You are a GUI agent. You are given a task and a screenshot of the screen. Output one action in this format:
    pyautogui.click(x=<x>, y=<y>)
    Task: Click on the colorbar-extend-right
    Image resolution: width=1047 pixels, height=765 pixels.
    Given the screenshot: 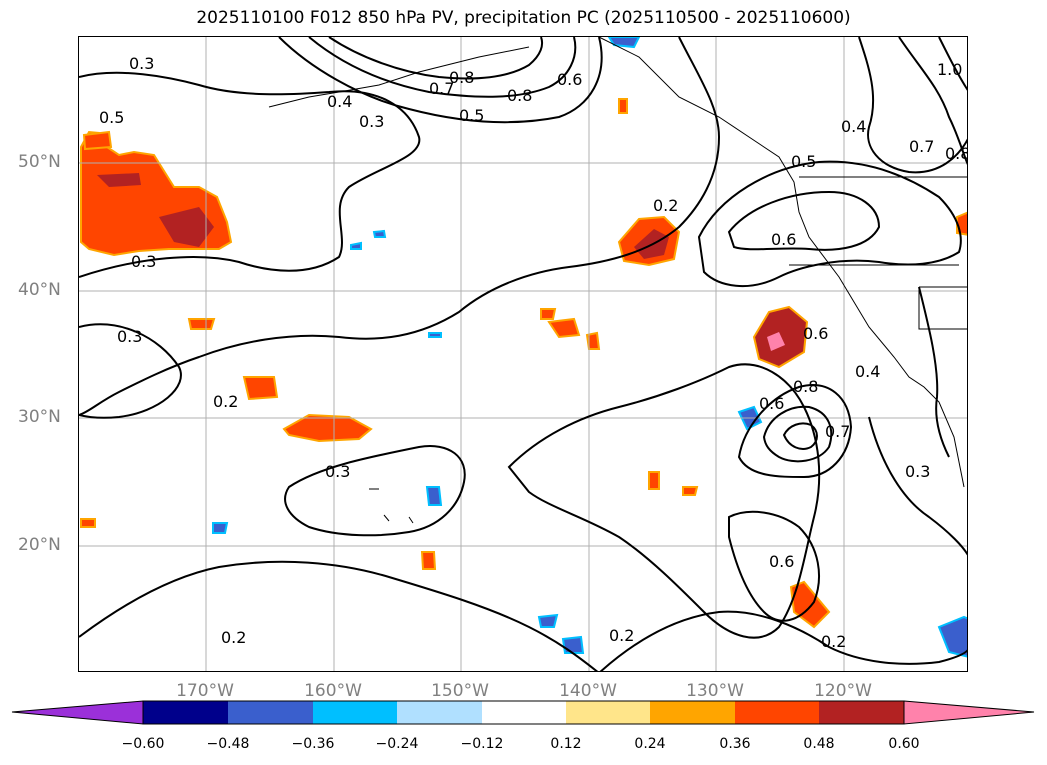 What is the action you would take?
    pyautogui.click(x=969, y=712)
    